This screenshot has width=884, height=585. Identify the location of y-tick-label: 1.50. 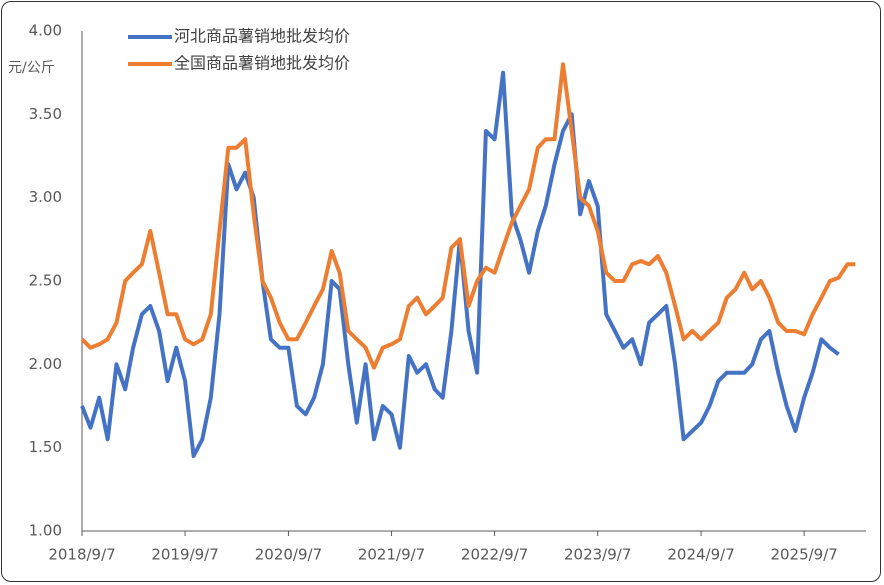
(45, 447).